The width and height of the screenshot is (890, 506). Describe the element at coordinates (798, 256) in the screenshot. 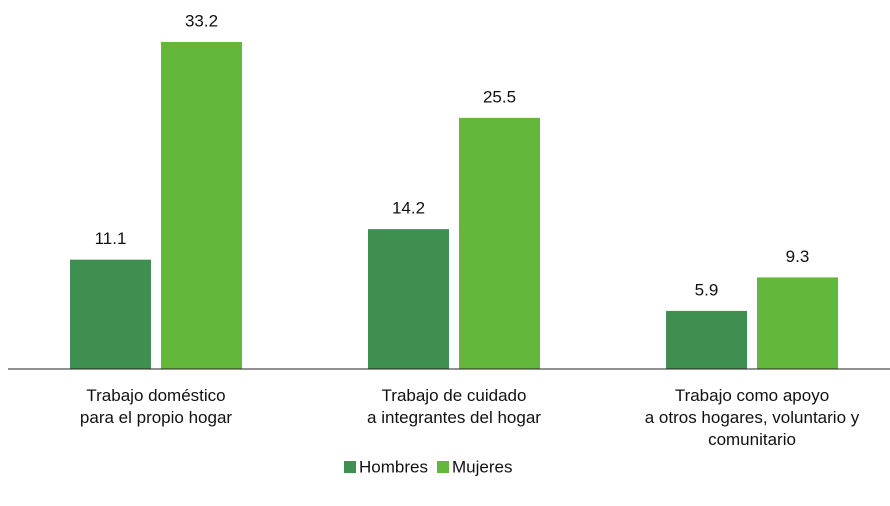

I see `value-label: 9.3` at that location.